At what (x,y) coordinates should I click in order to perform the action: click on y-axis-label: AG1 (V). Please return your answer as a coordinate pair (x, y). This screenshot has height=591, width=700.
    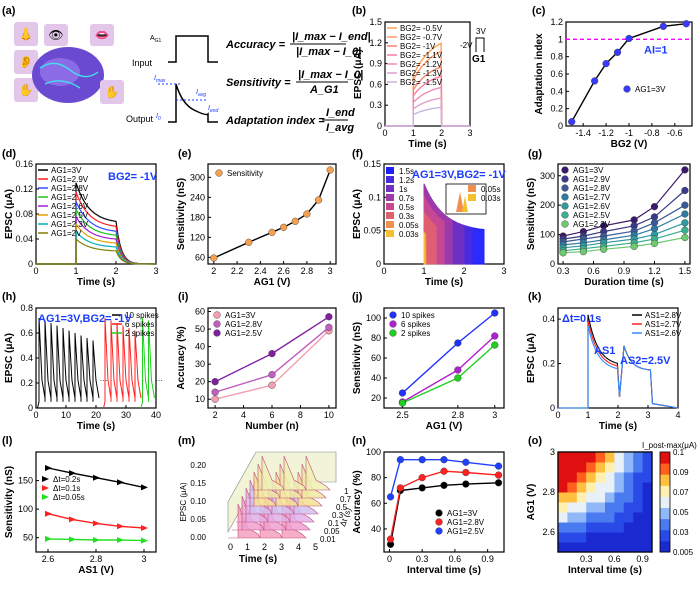
    Looking at the image, I should click on (531, 502).